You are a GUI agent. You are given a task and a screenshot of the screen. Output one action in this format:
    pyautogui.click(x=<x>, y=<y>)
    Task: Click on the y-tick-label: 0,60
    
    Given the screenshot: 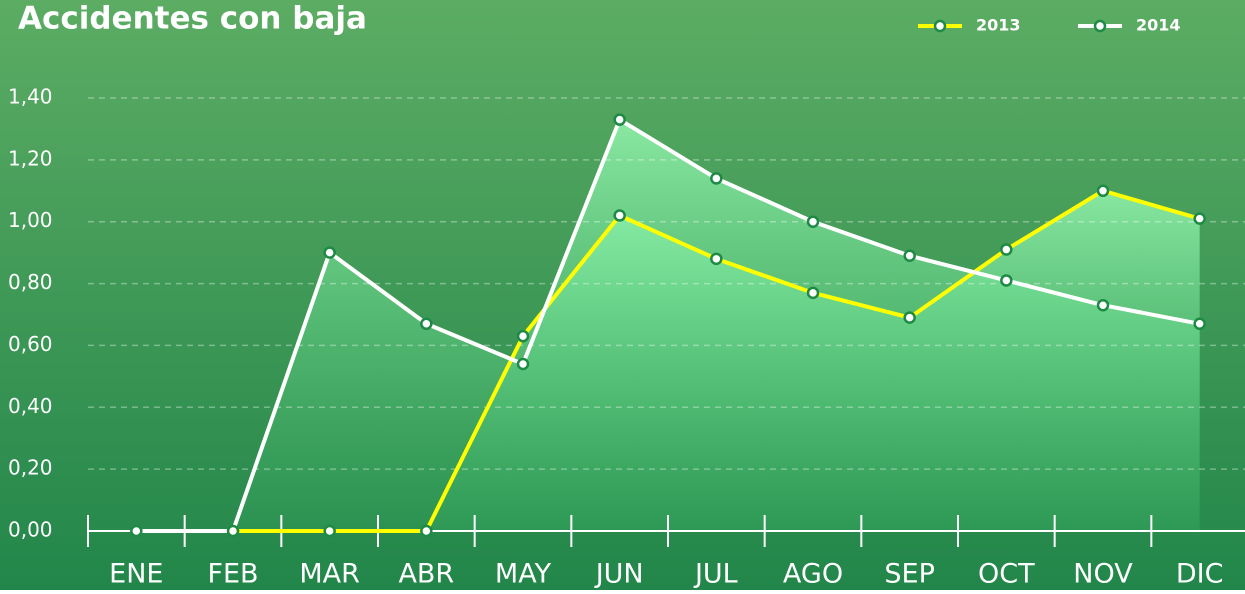 What is the action you would take?
    pyautogui.click(x=30, y=344)
    